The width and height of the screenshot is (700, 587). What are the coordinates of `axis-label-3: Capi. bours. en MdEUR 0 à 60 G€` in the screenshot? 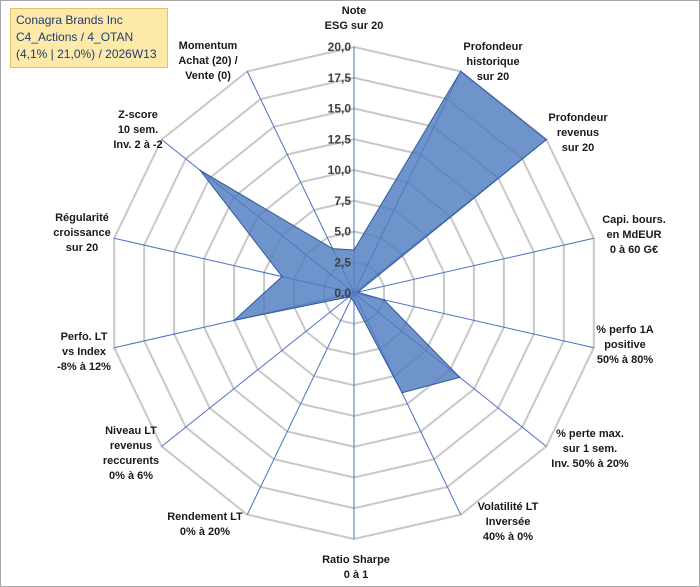 It's located at (634, 235).